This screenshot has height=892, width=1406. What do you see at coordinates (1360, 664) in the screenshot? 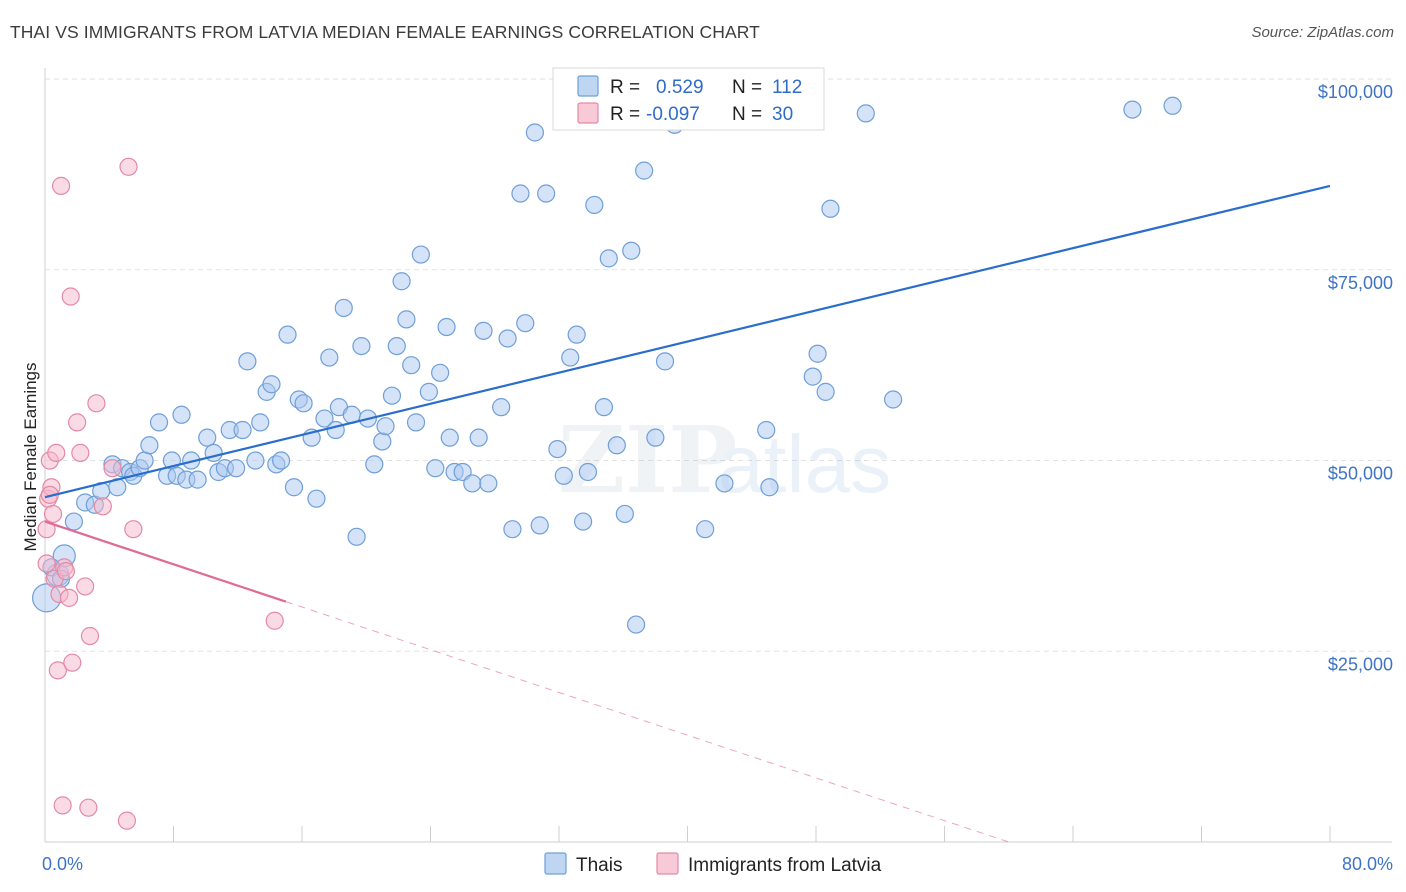
I see `y-tick-label-0: $25,000` at bounding box center [1360, 664].